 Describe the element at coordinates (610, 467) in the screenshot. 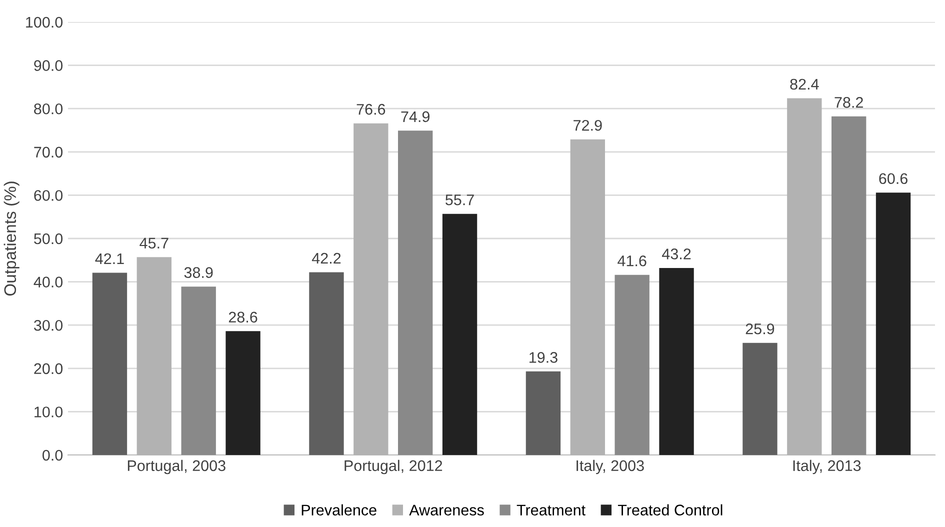

I see `x-tick-label: Italy, 2003` at that location.